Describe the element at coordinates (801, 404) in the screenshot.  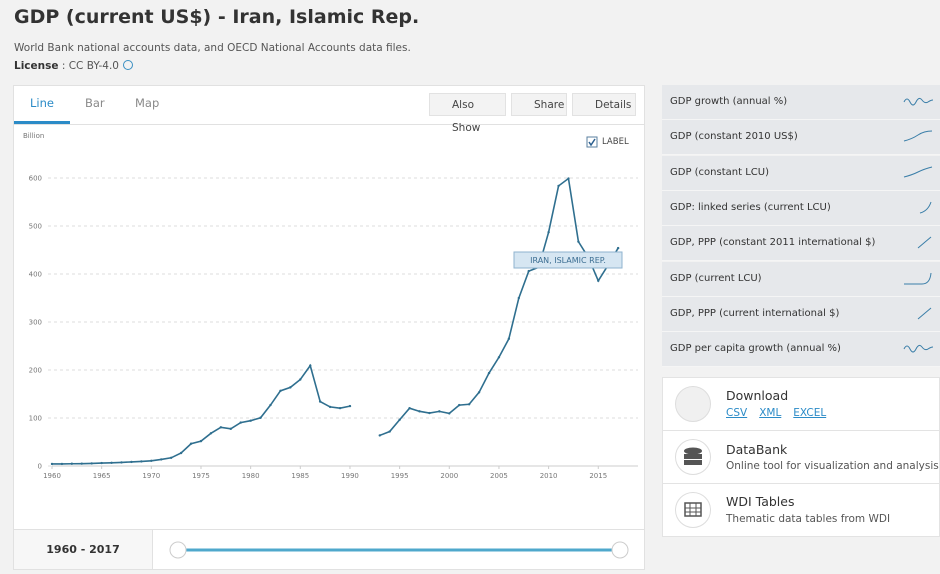
I see `download-card: Download CSV XML EXCEL` at that location.